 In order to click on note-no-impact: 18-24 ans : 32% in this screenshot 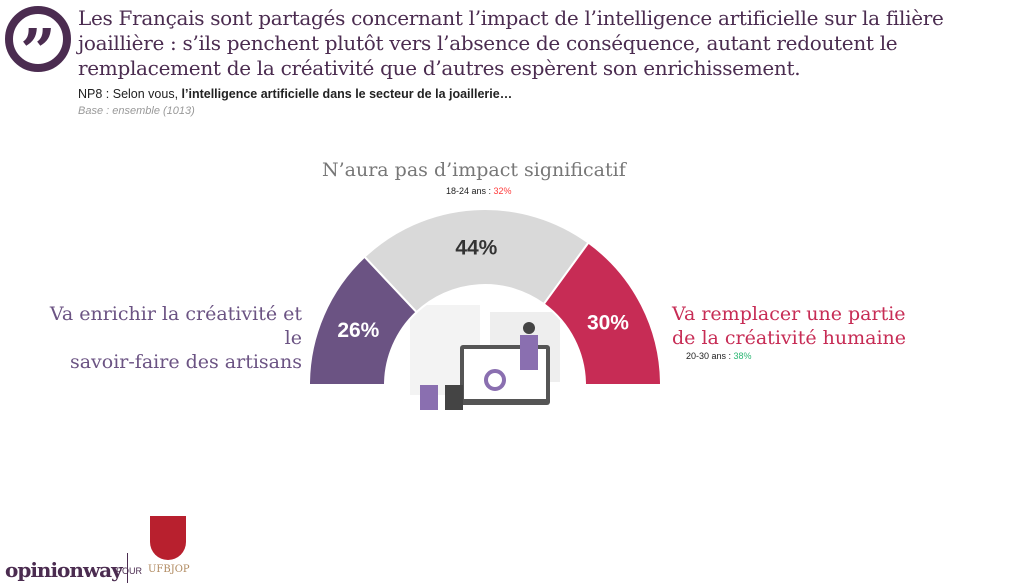, I will do `click(479, 191)`.